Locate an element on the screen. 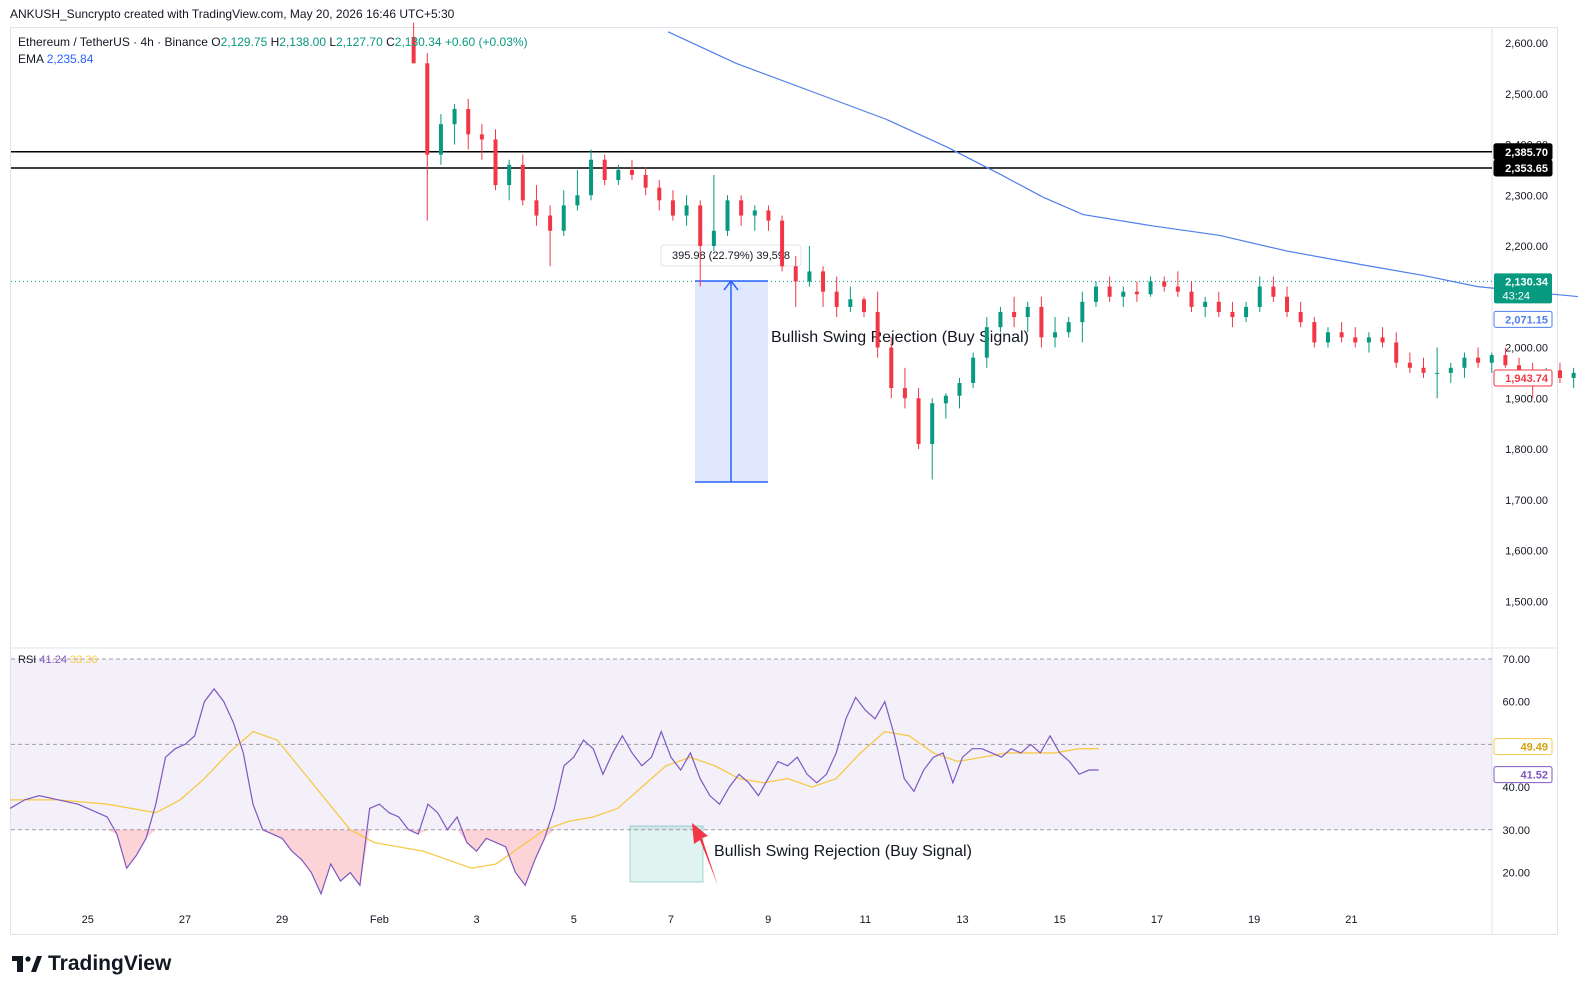  resistance-tag-2-bg is located at coordinates (1523, 168).